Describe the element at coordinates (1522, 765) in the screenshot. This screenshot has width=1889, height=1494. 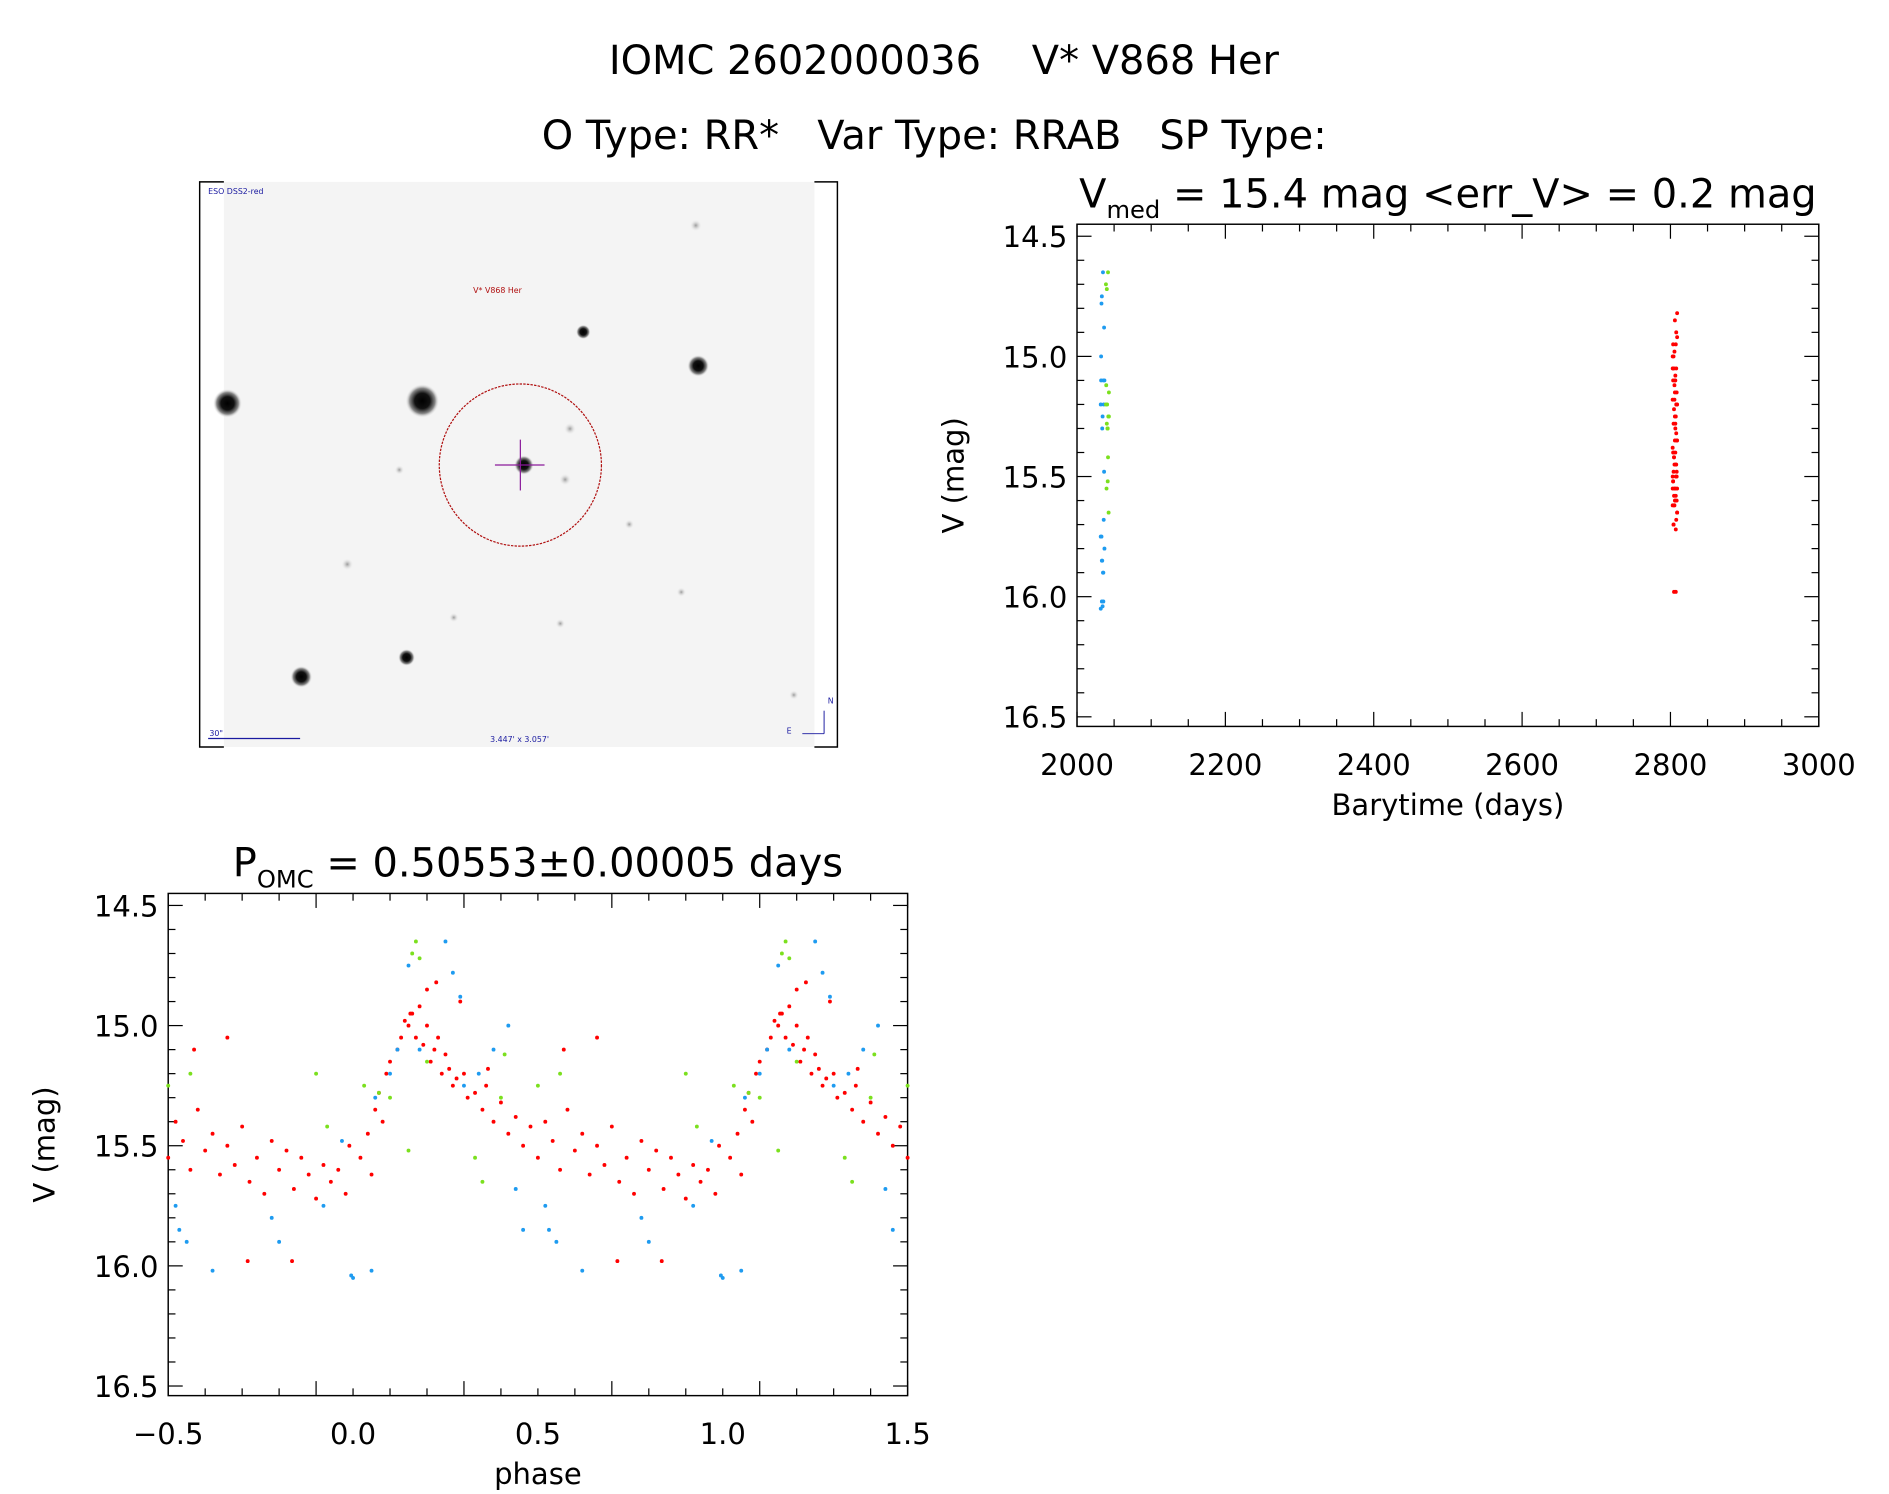
I see `x-tick-label: 2600` at that location.